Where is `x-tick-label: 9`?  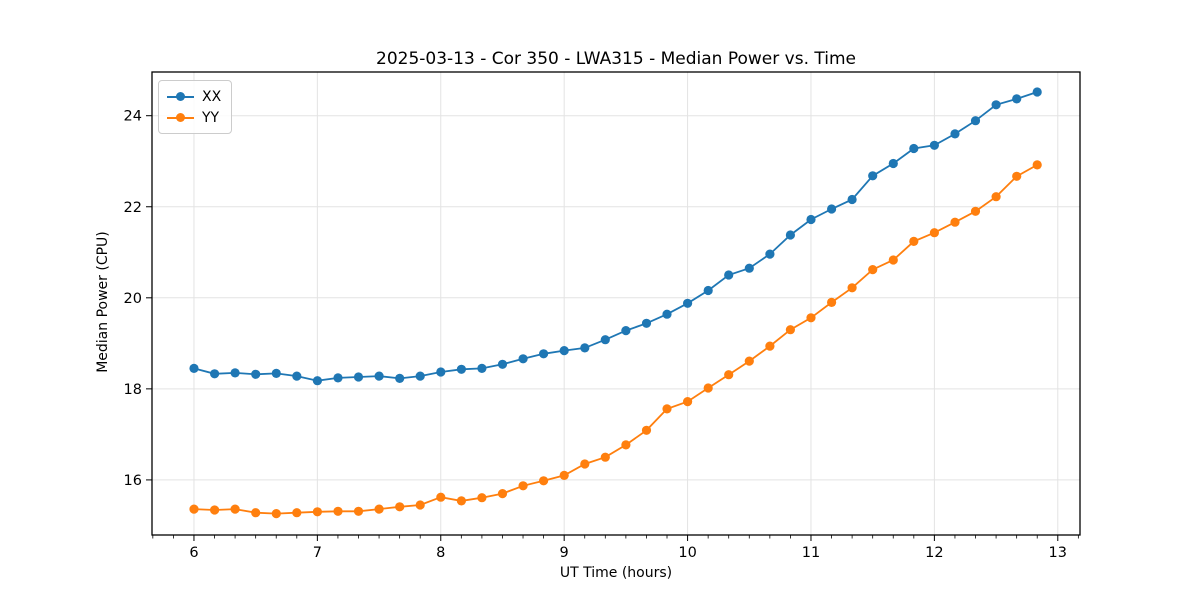 x-tick-label: 9 is located at coordinates (564, 553).